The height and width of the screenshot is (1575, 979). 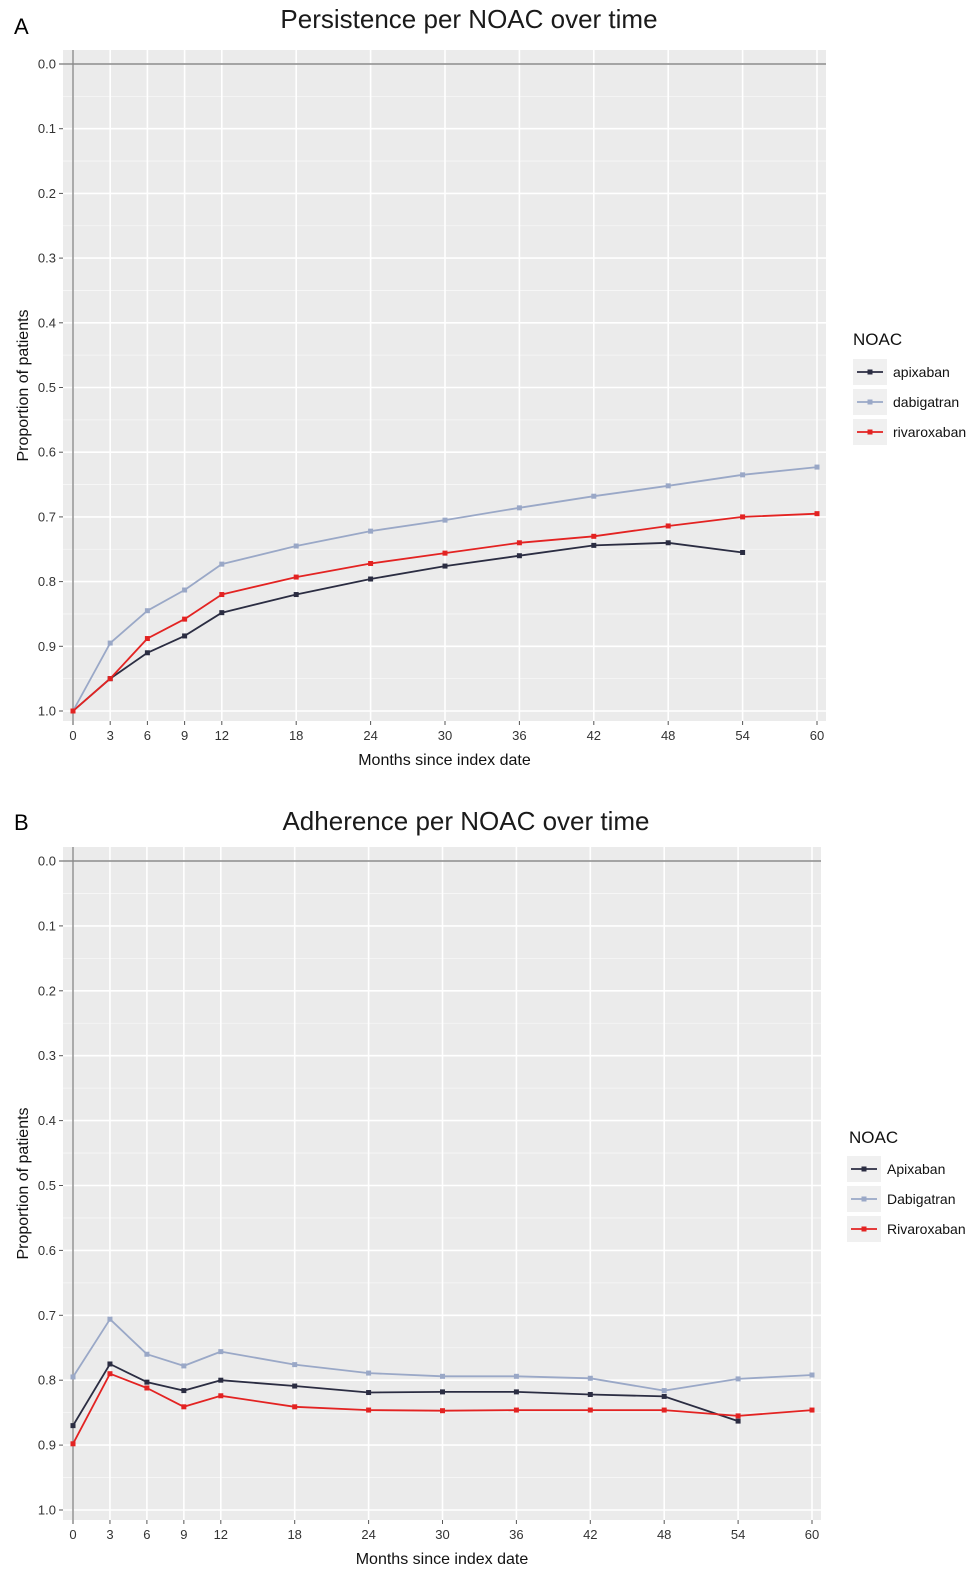 I want to click on x-tick-label: 6, so click(x=146, y=1534).